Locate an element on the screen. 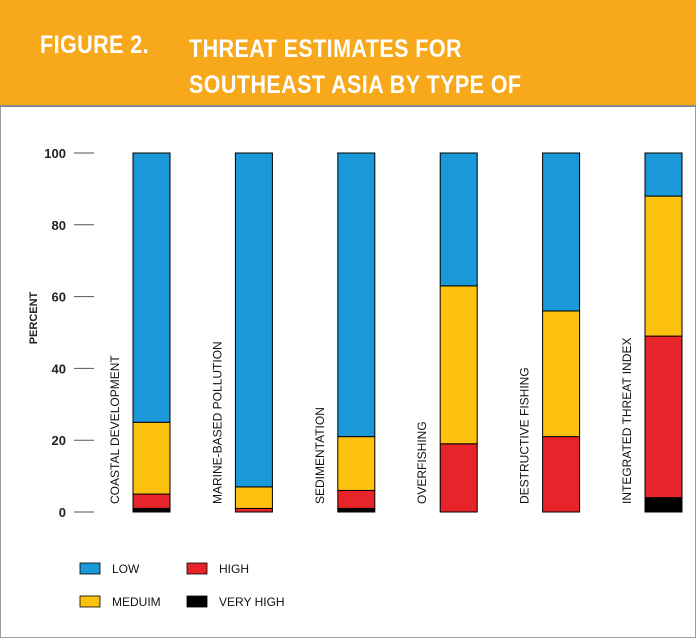 The image size is (696, 638). category-label: DESTRUCTIVE FISHING is located at coordinates (525, 435).